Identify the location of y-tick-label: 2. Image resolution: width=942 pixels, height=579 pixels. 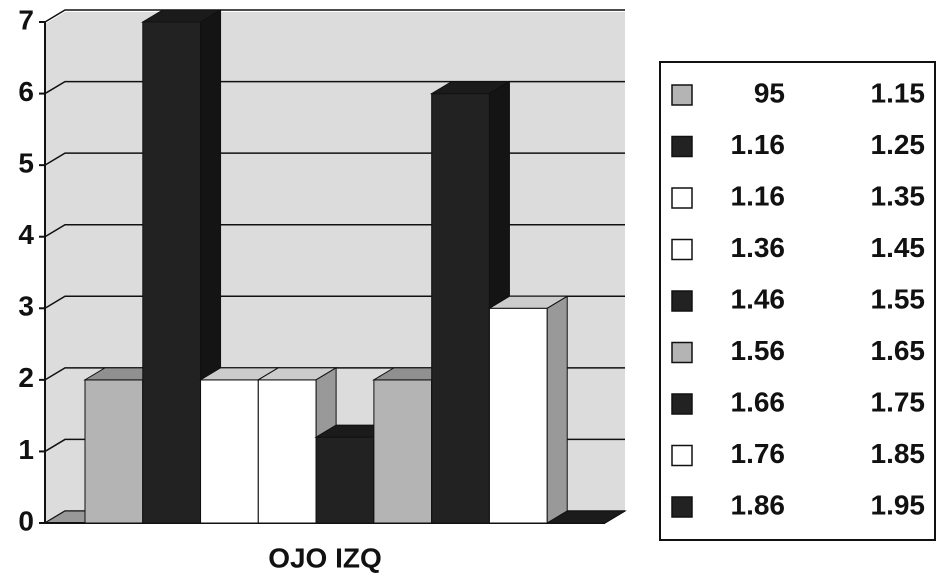
(26, 377).